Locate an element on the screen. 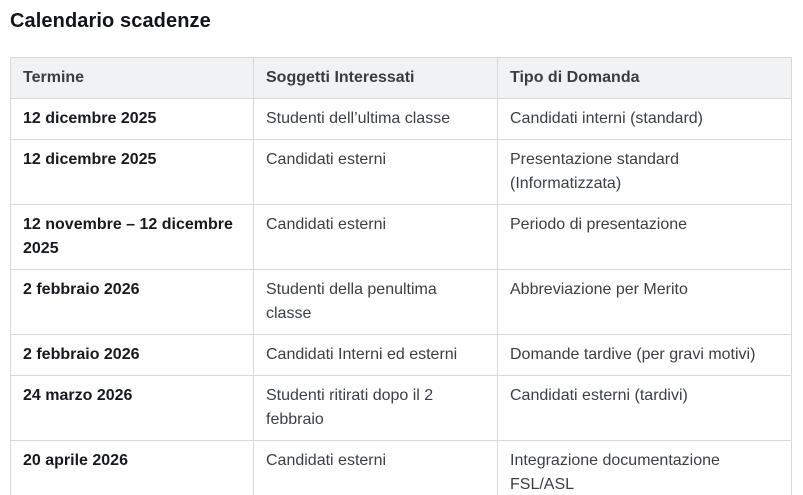  column-header-termine: Termine is located at coordinates (132, 78).